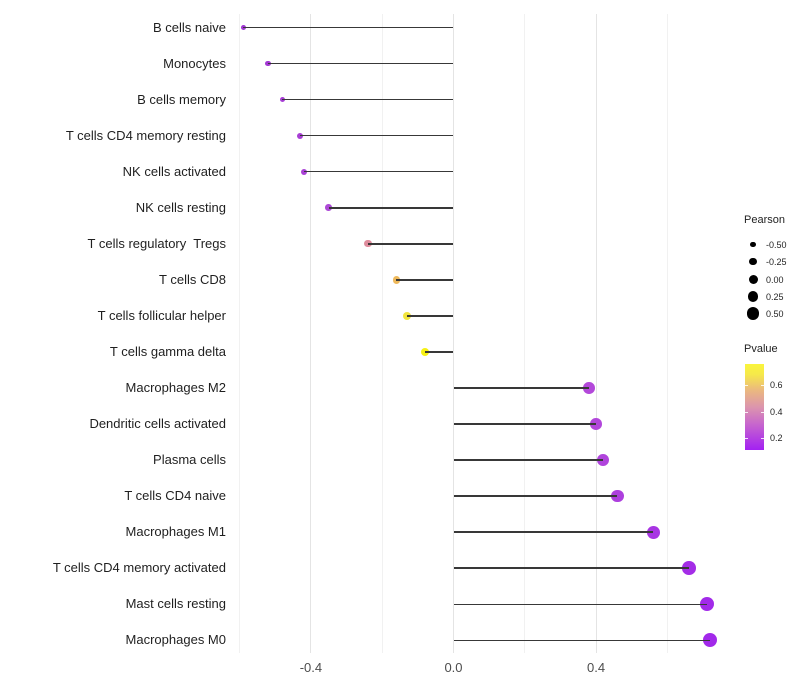  What do you see at coordinates (776, 438) in the screenshot?
I see `colorbar-tick-label: 0.2` at bounding box center [776, 438].